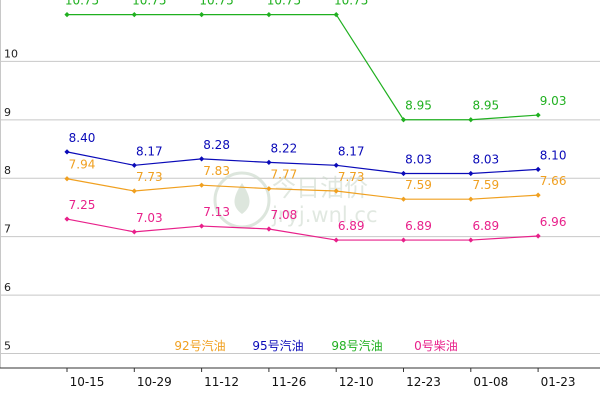 This screenshot has width=600, height=400. Describe the element at coordinates (284, 148) in the screenshot. I see `data-label: 8.22` at that location.